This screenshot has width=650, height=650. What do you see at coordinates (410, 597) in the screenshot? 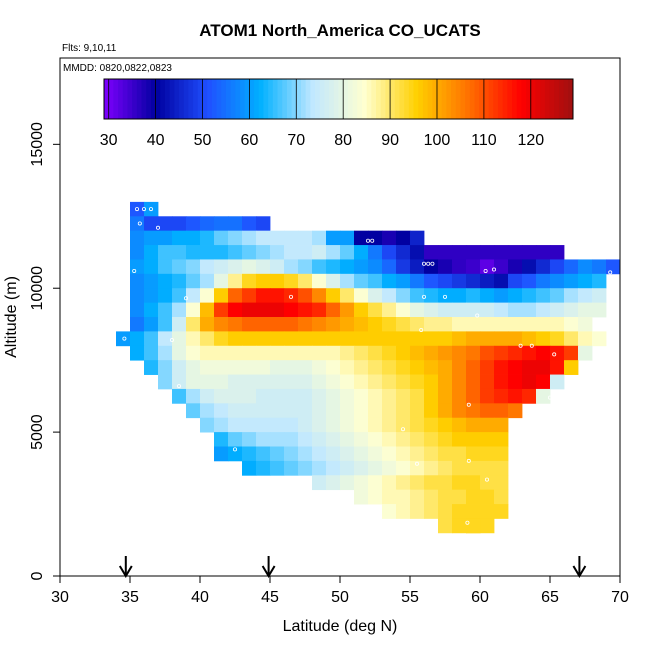
I see `x-tick-label: 55` at bounding box center [410, 597].